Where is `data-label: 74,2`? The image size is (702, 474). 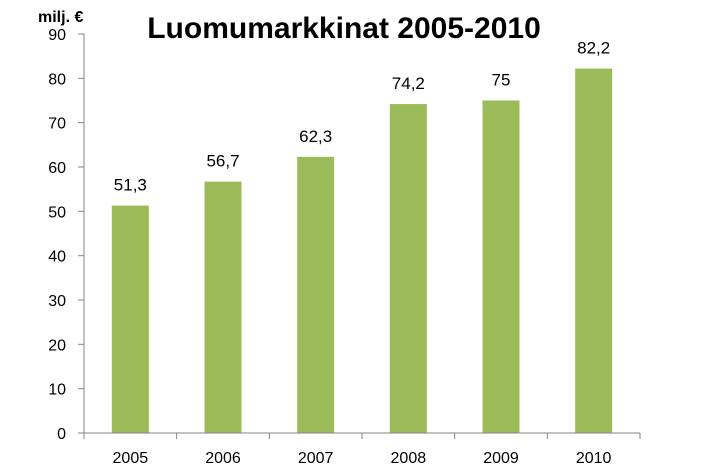 data-label: 74,2 is located at coordinates (408, 83).